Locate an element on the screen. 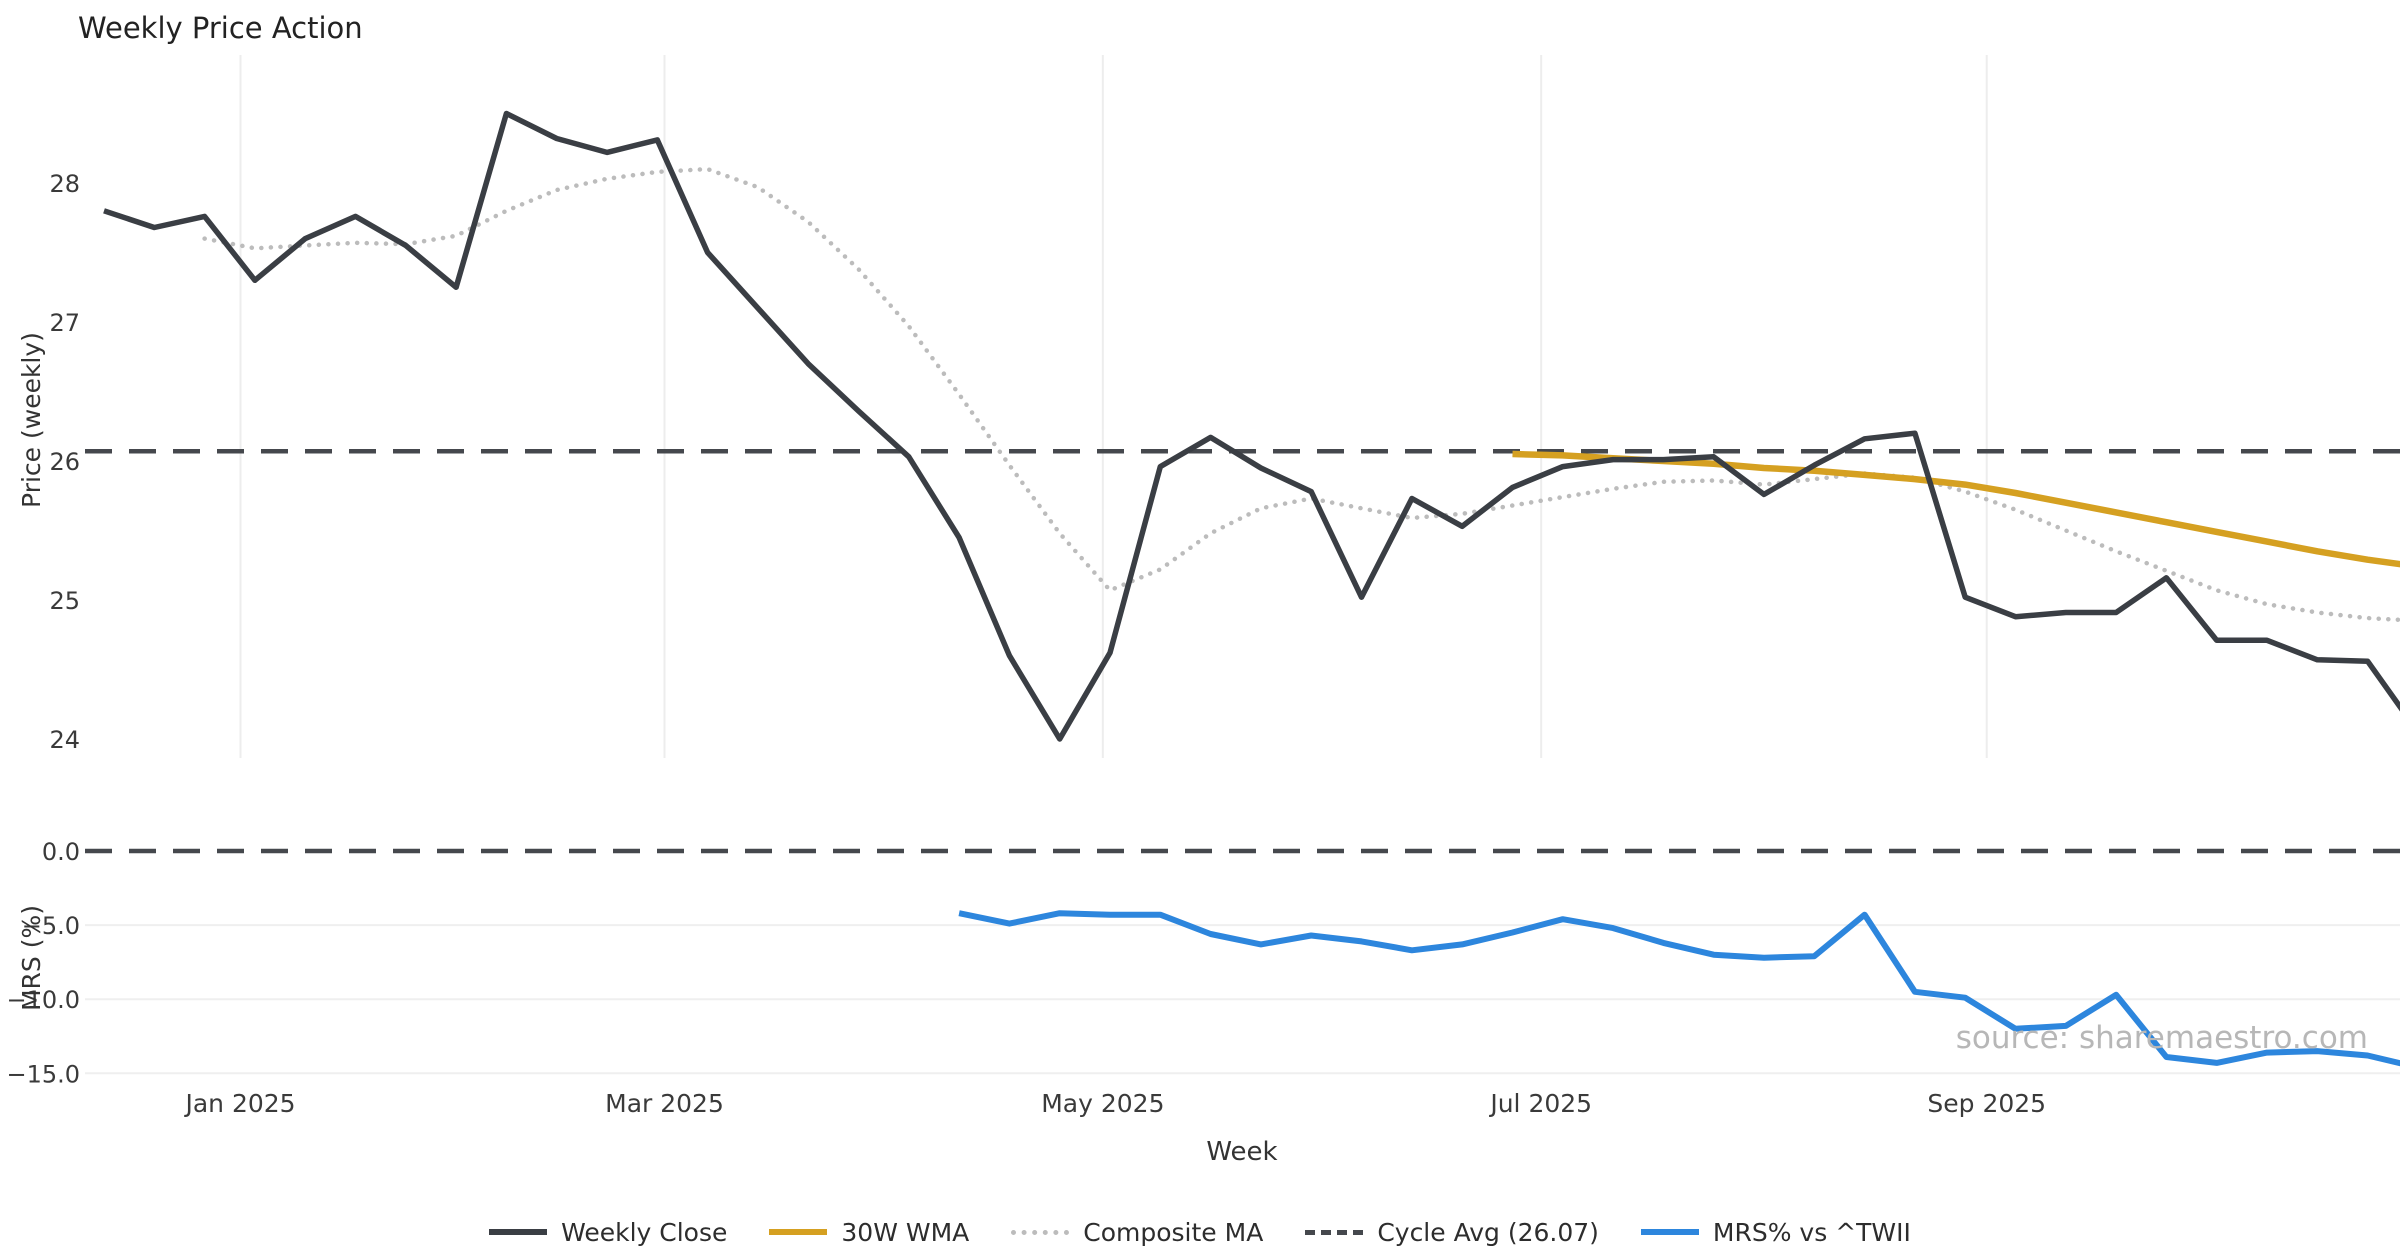 This screenshot has height=1260, width=2400. legend-label: Composite MA is located at coordinates (1173, 1232).